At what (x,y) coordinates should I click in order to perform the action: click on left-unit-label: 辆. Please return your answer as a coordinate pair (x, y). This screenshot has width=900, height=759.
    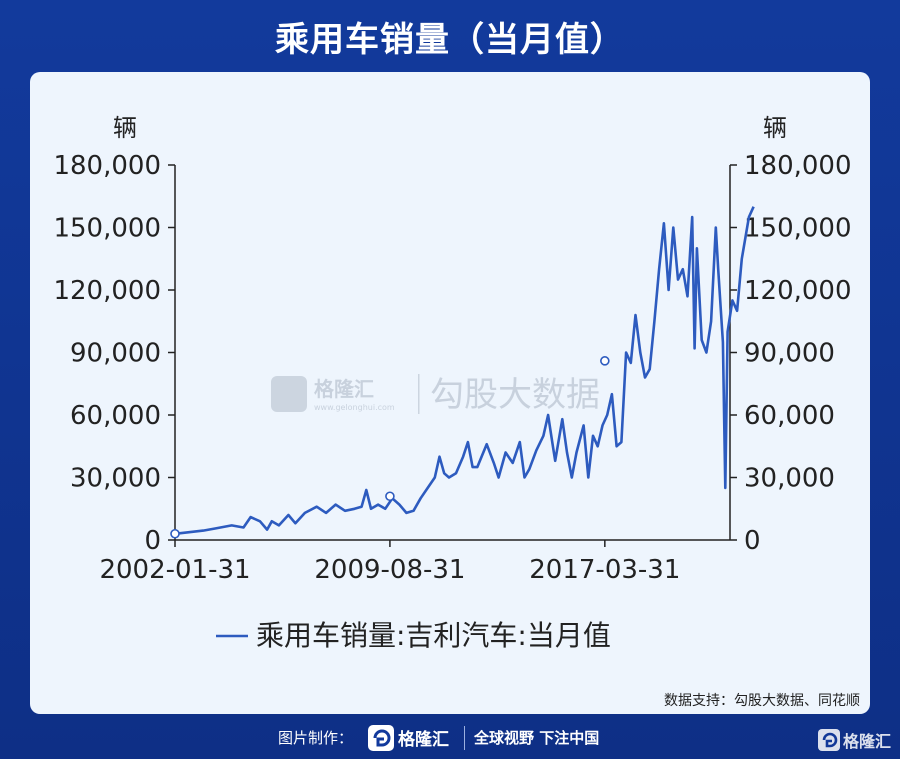
    Looking at the image, I should click on (125, 128).